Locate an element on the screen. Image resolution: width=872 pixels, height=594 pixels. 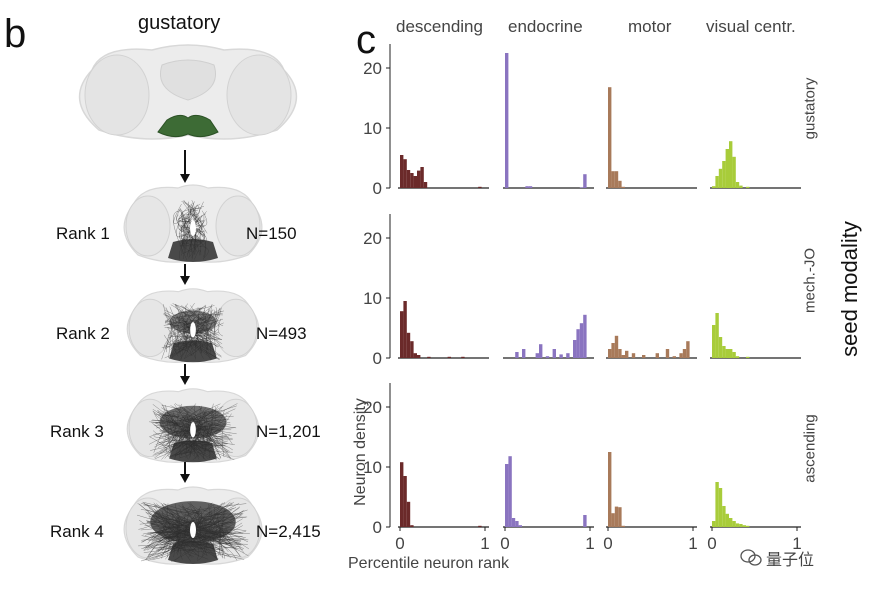
col-title-motor: motor is located at coordinates (650, 26).